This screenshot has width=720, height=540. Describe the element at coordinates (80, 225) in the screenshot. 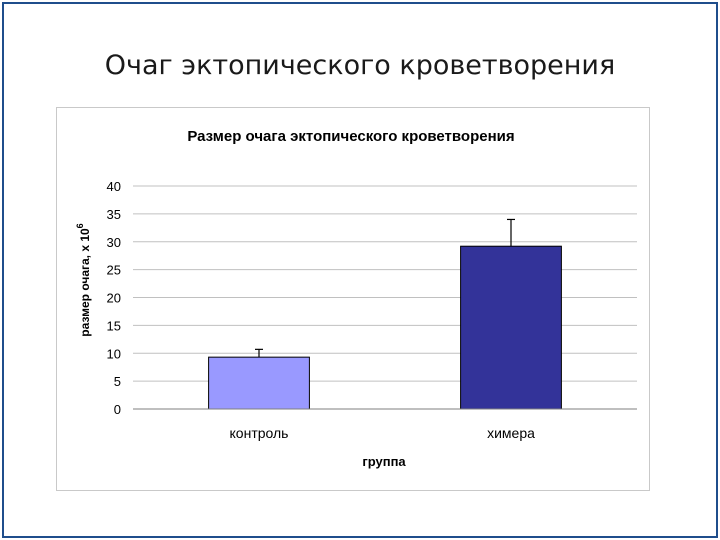

I see `y-axis-label-exponent: 6` at that location.